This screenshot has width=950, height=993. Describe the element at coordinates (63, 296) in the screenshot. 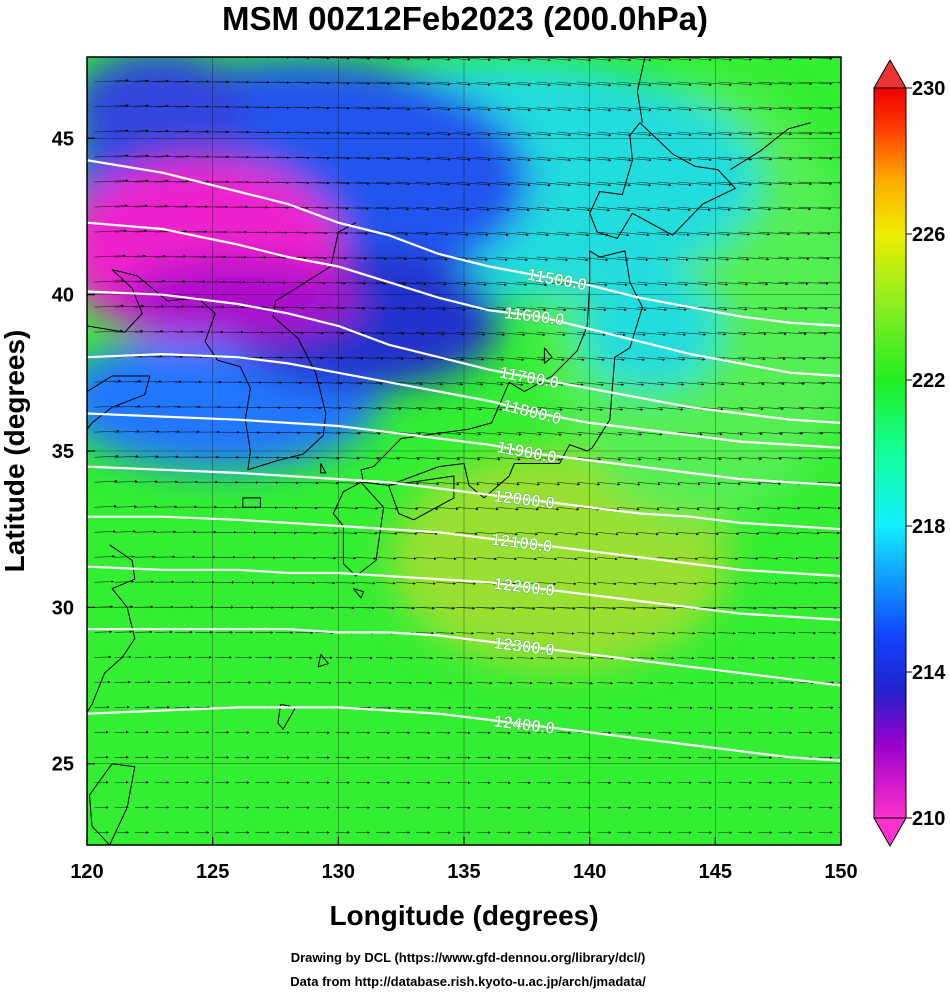

I see `y-tick-label: 40` at that location.